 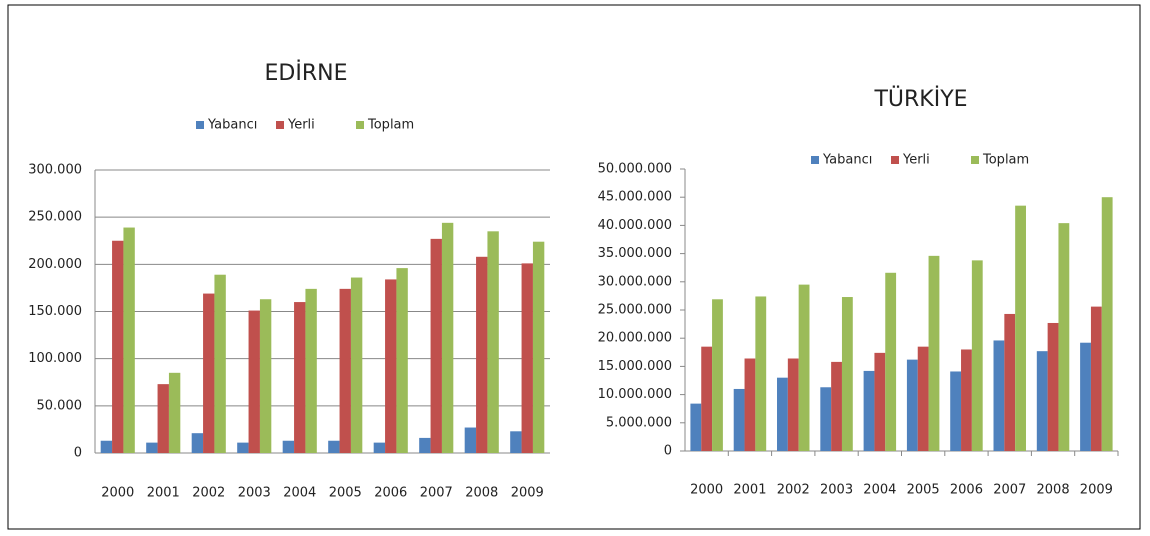 What do you see at coordinates (60, 405) in the screenshot?
I see `y-tick-label: 50.000` at bounding box center [60, 405].